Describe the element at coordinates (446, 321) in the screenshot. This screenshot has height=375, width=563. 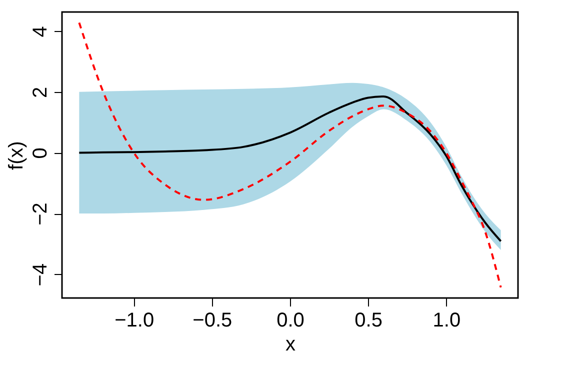
I see `x-tick-label: 1.0` at that location.